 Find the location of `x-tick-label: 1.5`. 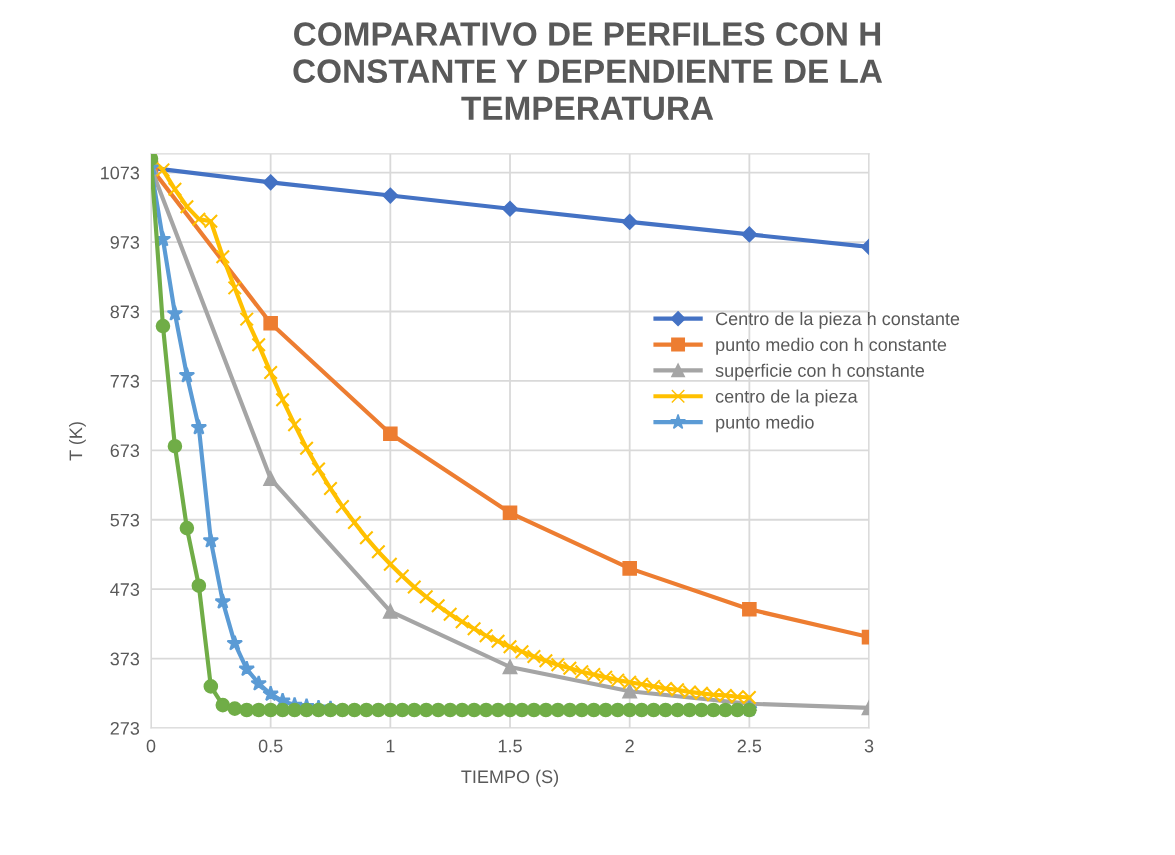

x-tick-label: 1.5 is located at coordinates (510, 746).